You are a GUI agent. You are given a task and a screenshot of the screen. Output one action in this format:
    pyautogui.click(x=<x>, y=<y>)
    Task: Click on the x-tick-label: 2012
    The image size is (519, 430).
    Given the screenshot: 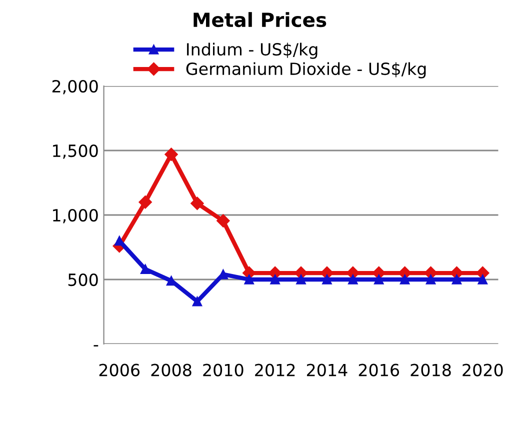 What is the action you would take?
    pyautogui.click(x=275, y=370)
    